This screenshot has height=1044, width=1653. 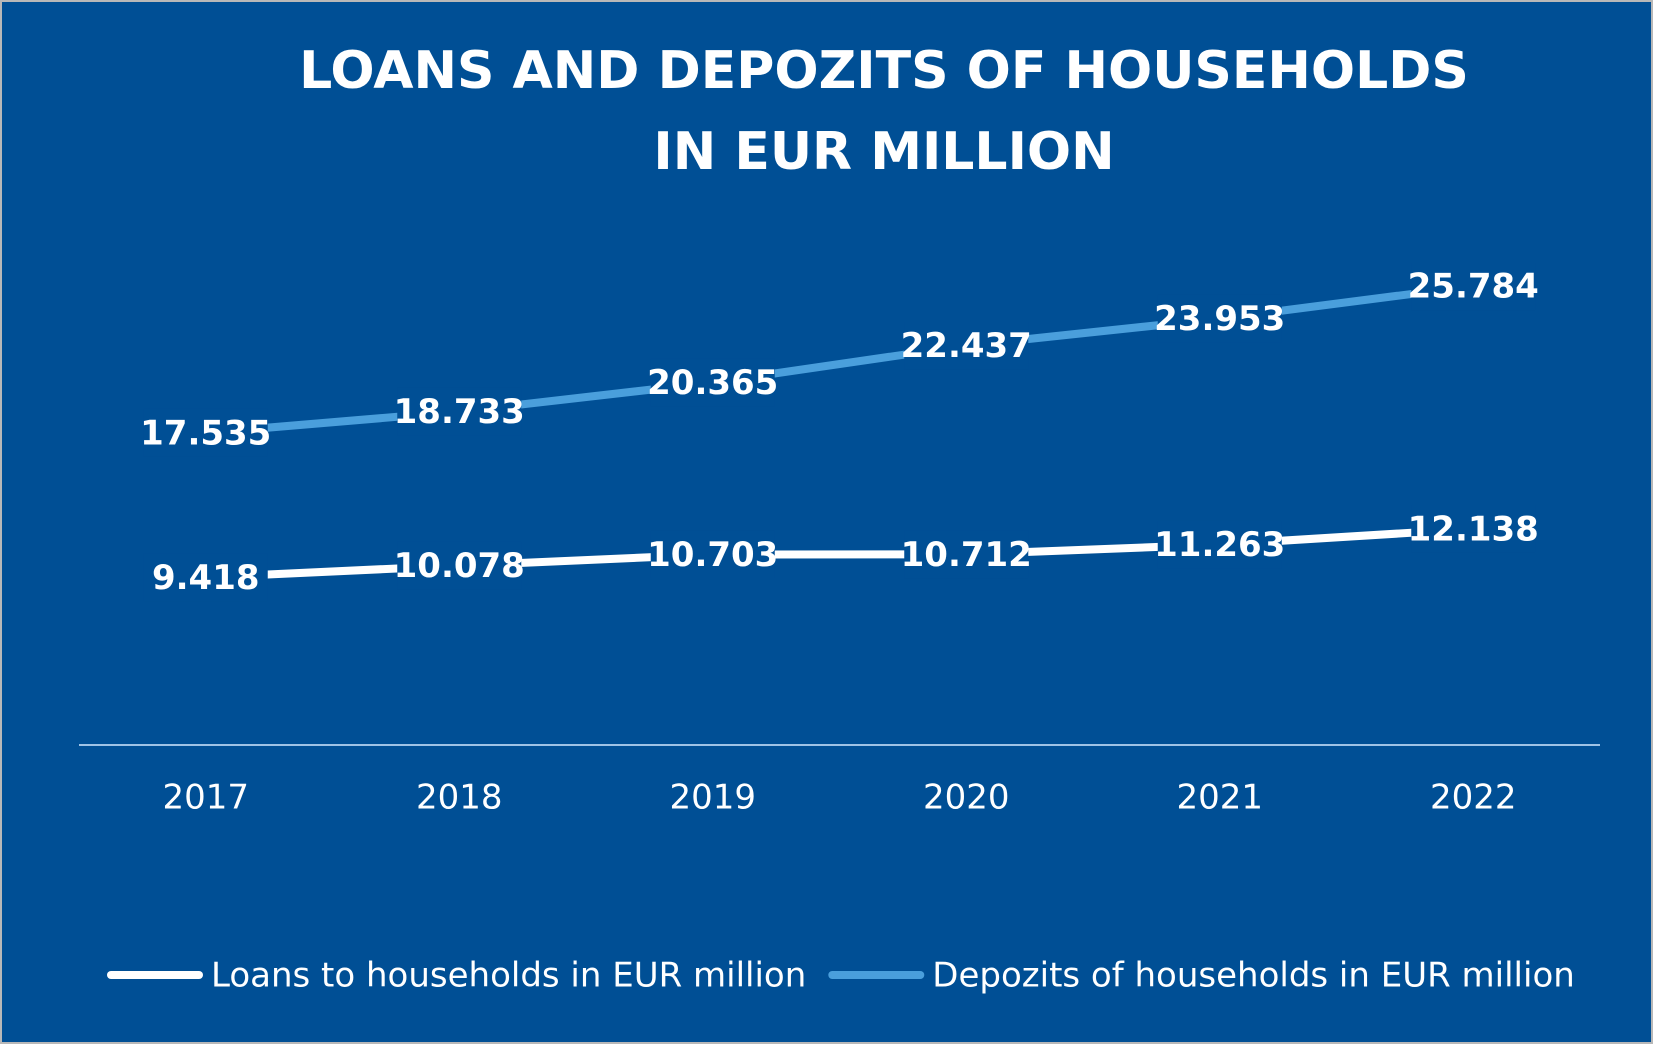 I want to click on data-label: 10.078, so click(x=459, y=566).